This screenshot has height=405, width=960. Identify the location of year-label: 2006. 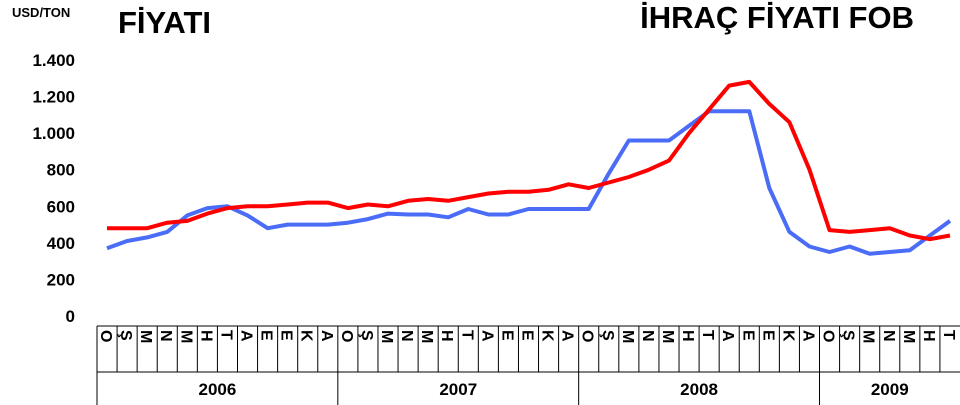
(218, 389).